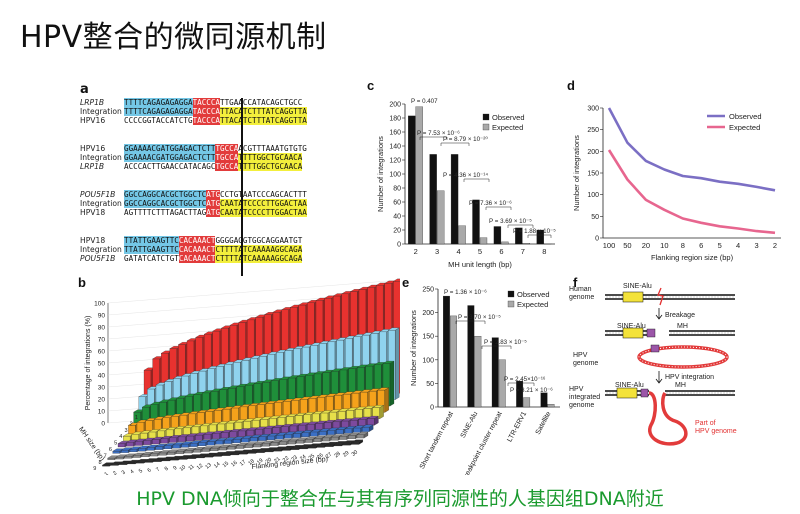 This screenshot has width=800, height=514. Describe the element at coordinates (525, 379) in the screenshot. I see `p-value-annotation: P = 2.45×10⁻¹⁶` at that location.